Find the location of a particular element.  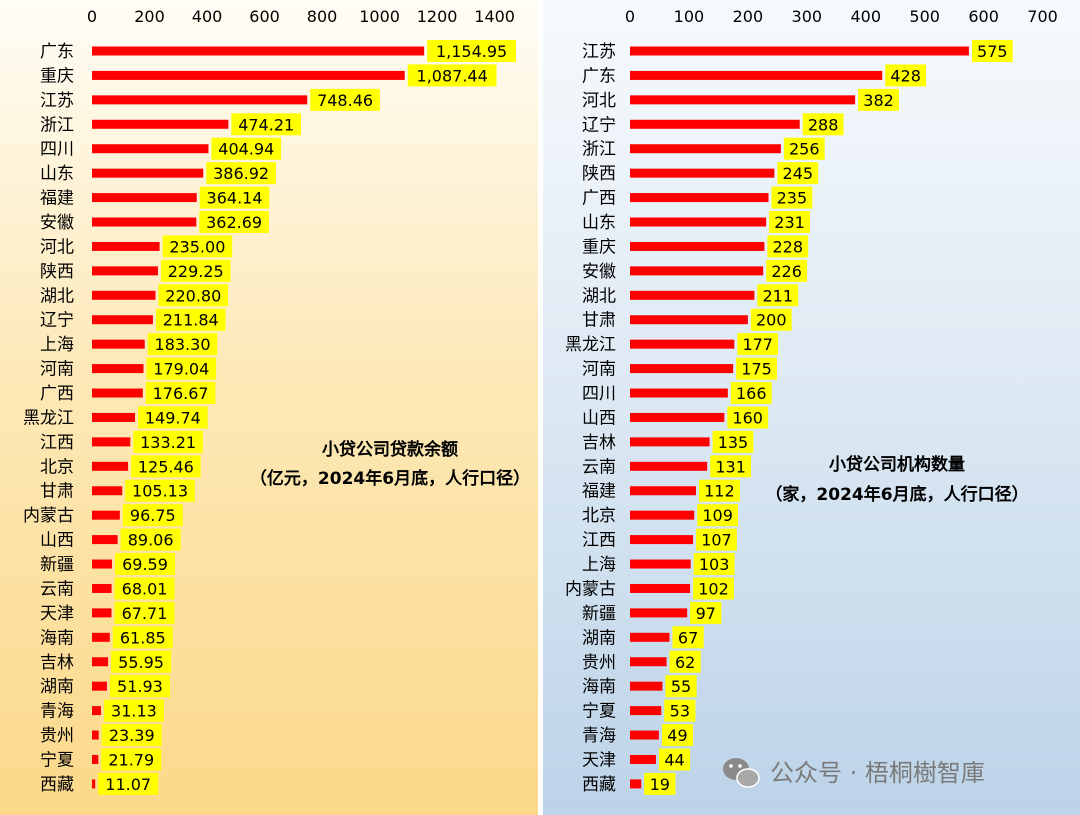

data-label: 575 is located at coordinates (992, 51).